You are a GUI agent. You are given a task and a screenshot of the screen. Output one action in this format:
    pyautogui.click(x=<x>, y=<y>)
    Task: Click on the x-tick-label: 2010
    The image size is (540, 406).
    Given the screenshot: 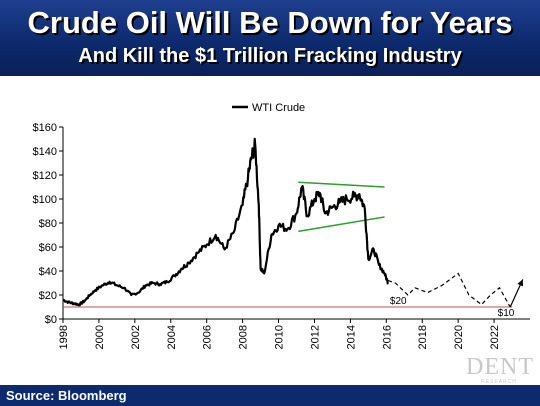 What is the action you would take?
    pyautogui.click(x=280, y=337)
    